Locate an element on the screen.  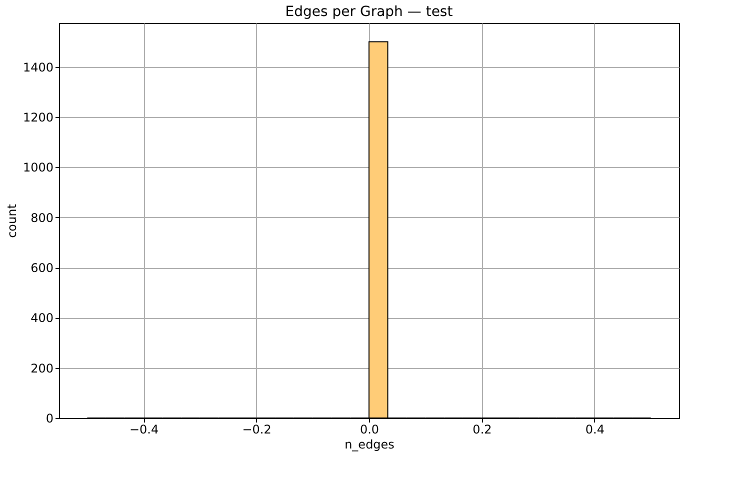
y-tick-label: 400 is located at coordinates (42, 318).